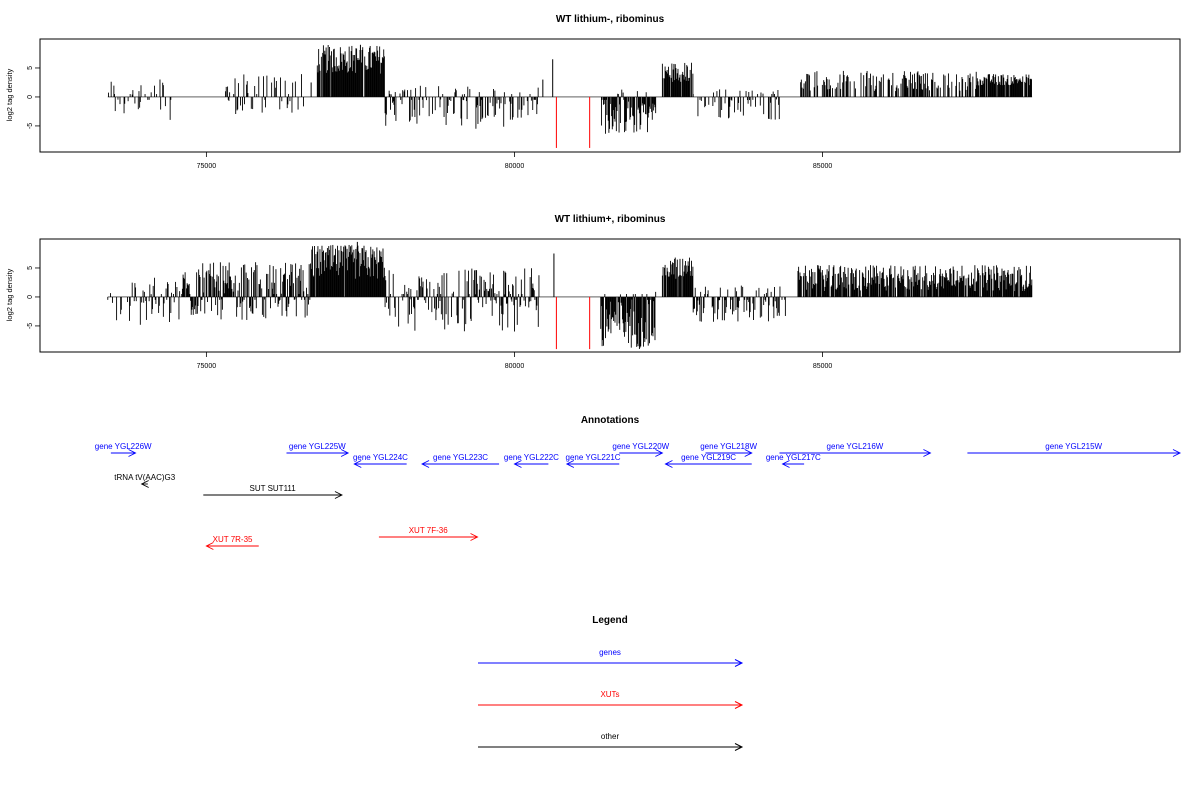 The width and height of the screenshot is (1200, 800). What do you see at coordinates (611, 741) in the screenshot?
I see `legend-entry: other` at bounding box center [611, 741].